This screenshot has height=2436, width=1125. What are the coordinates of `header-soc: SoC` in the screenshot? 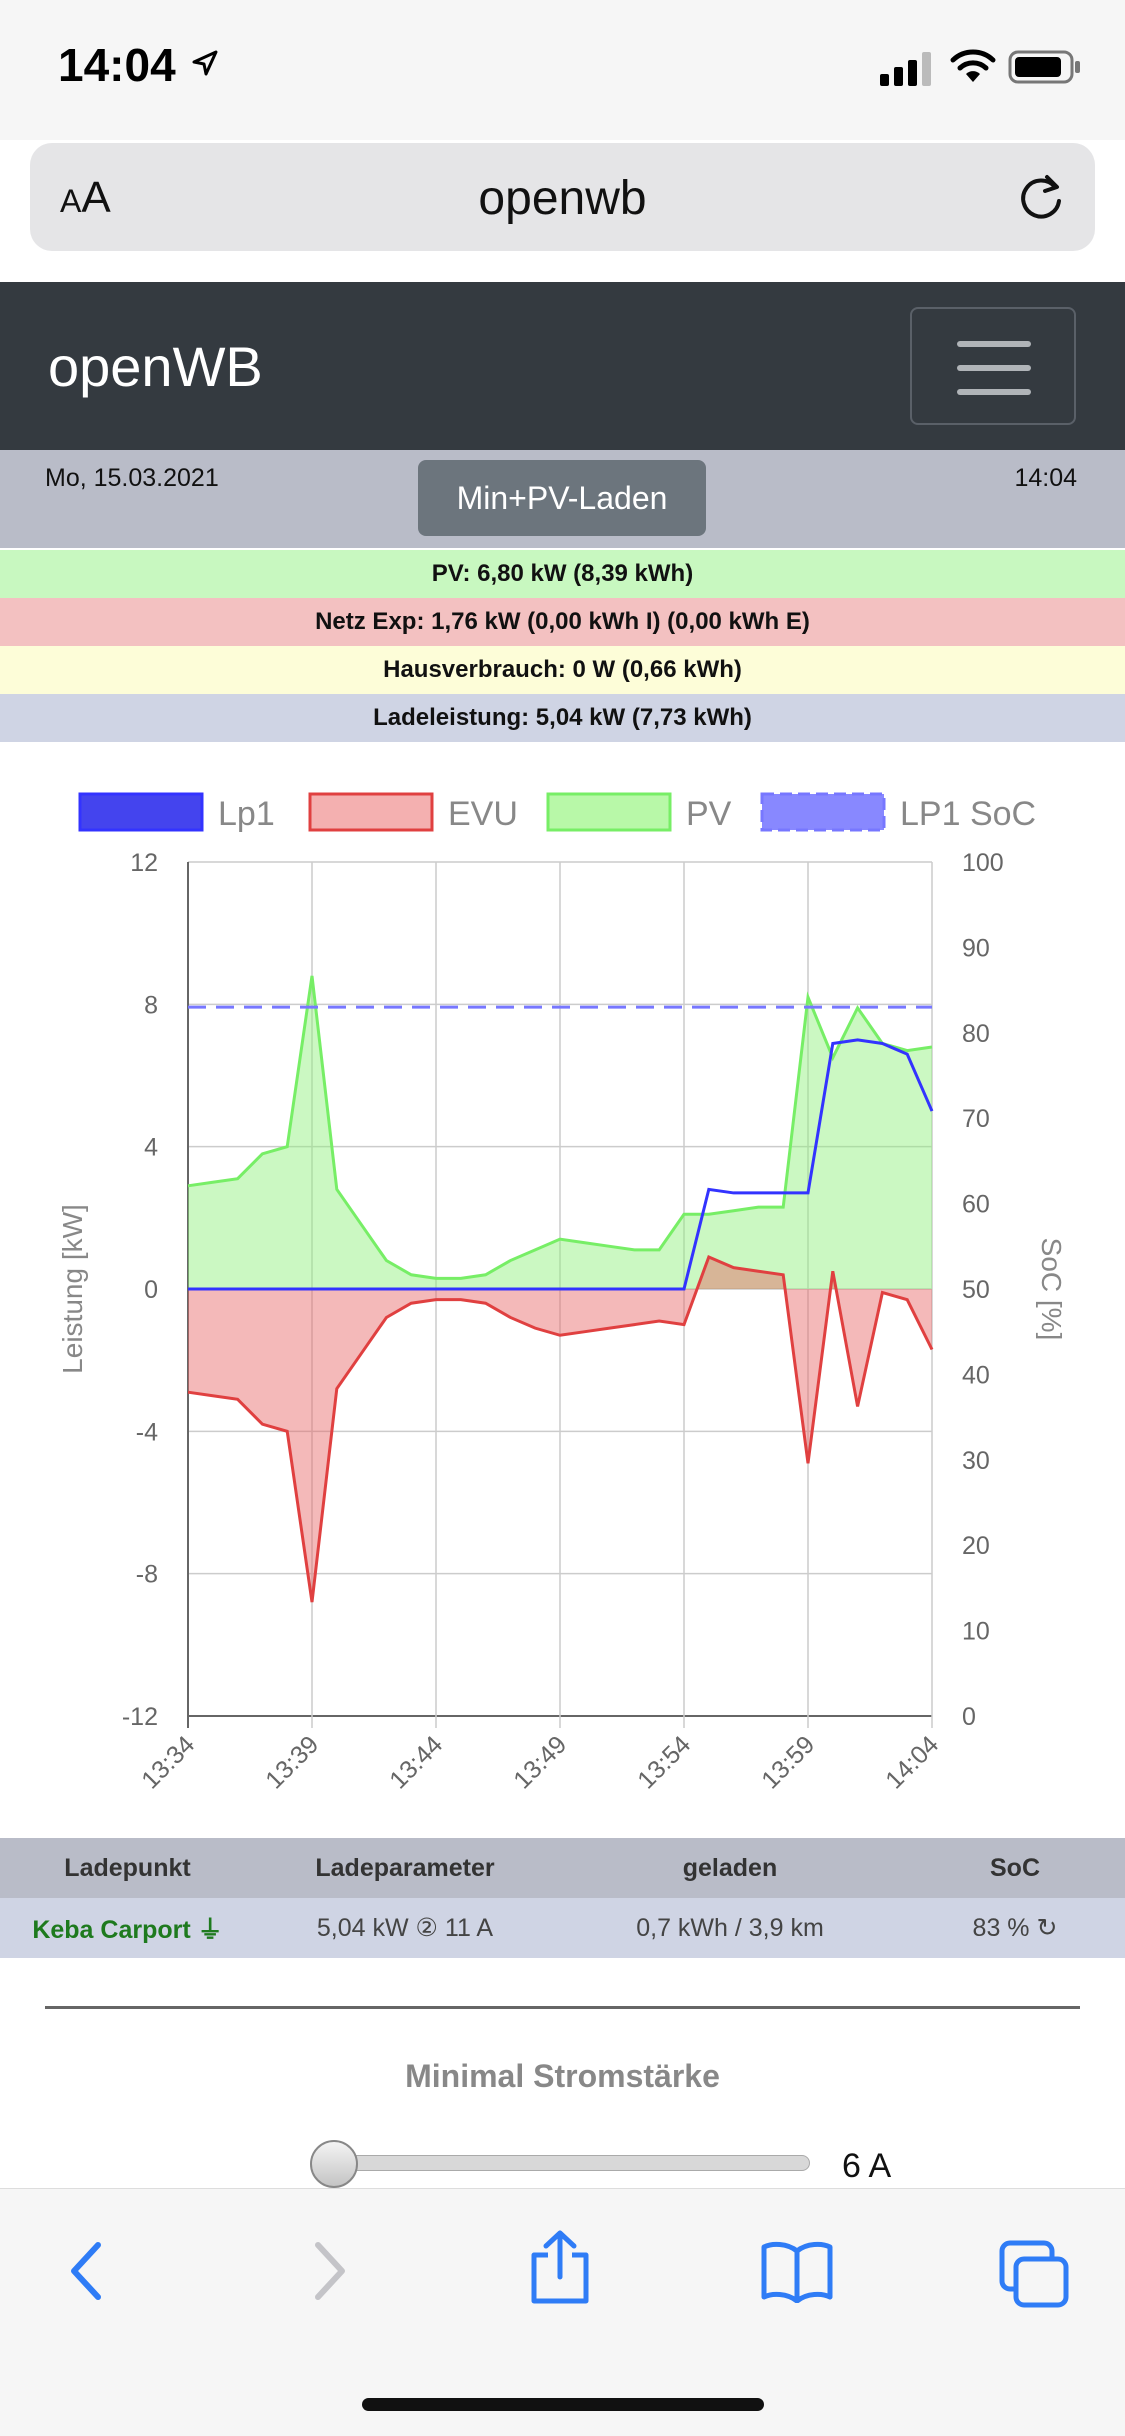 It's located at (1015, 1867).